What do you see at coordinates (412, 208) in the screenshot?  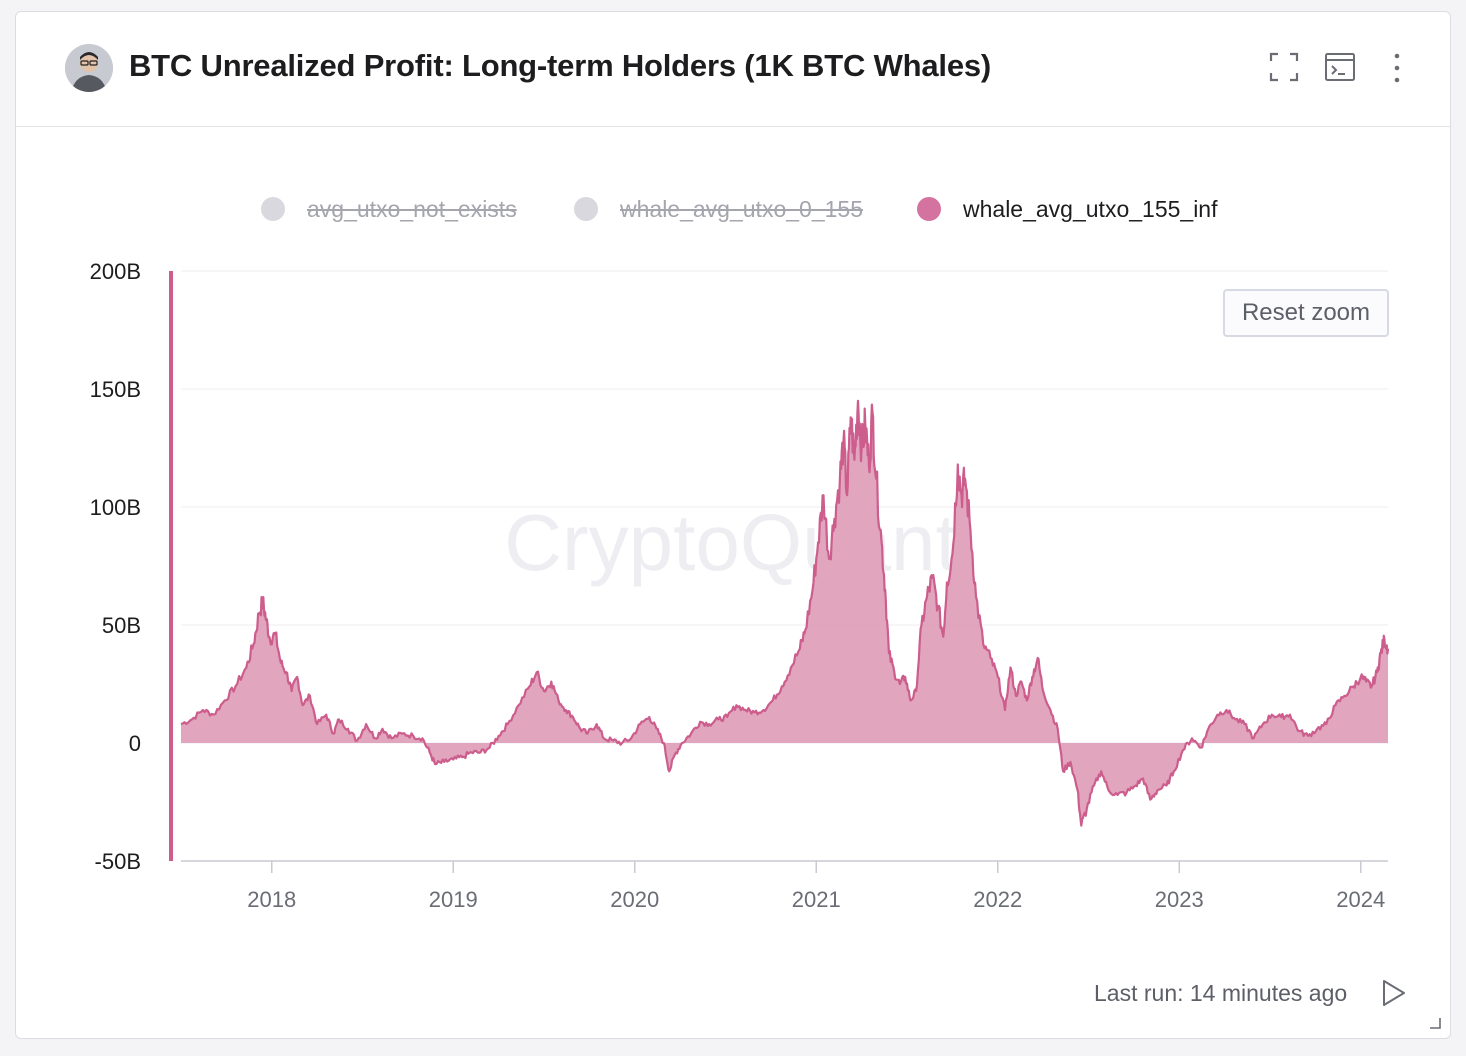 I see `legend-label: avg_utxo_not_exists` at bounding box center [412, 208].